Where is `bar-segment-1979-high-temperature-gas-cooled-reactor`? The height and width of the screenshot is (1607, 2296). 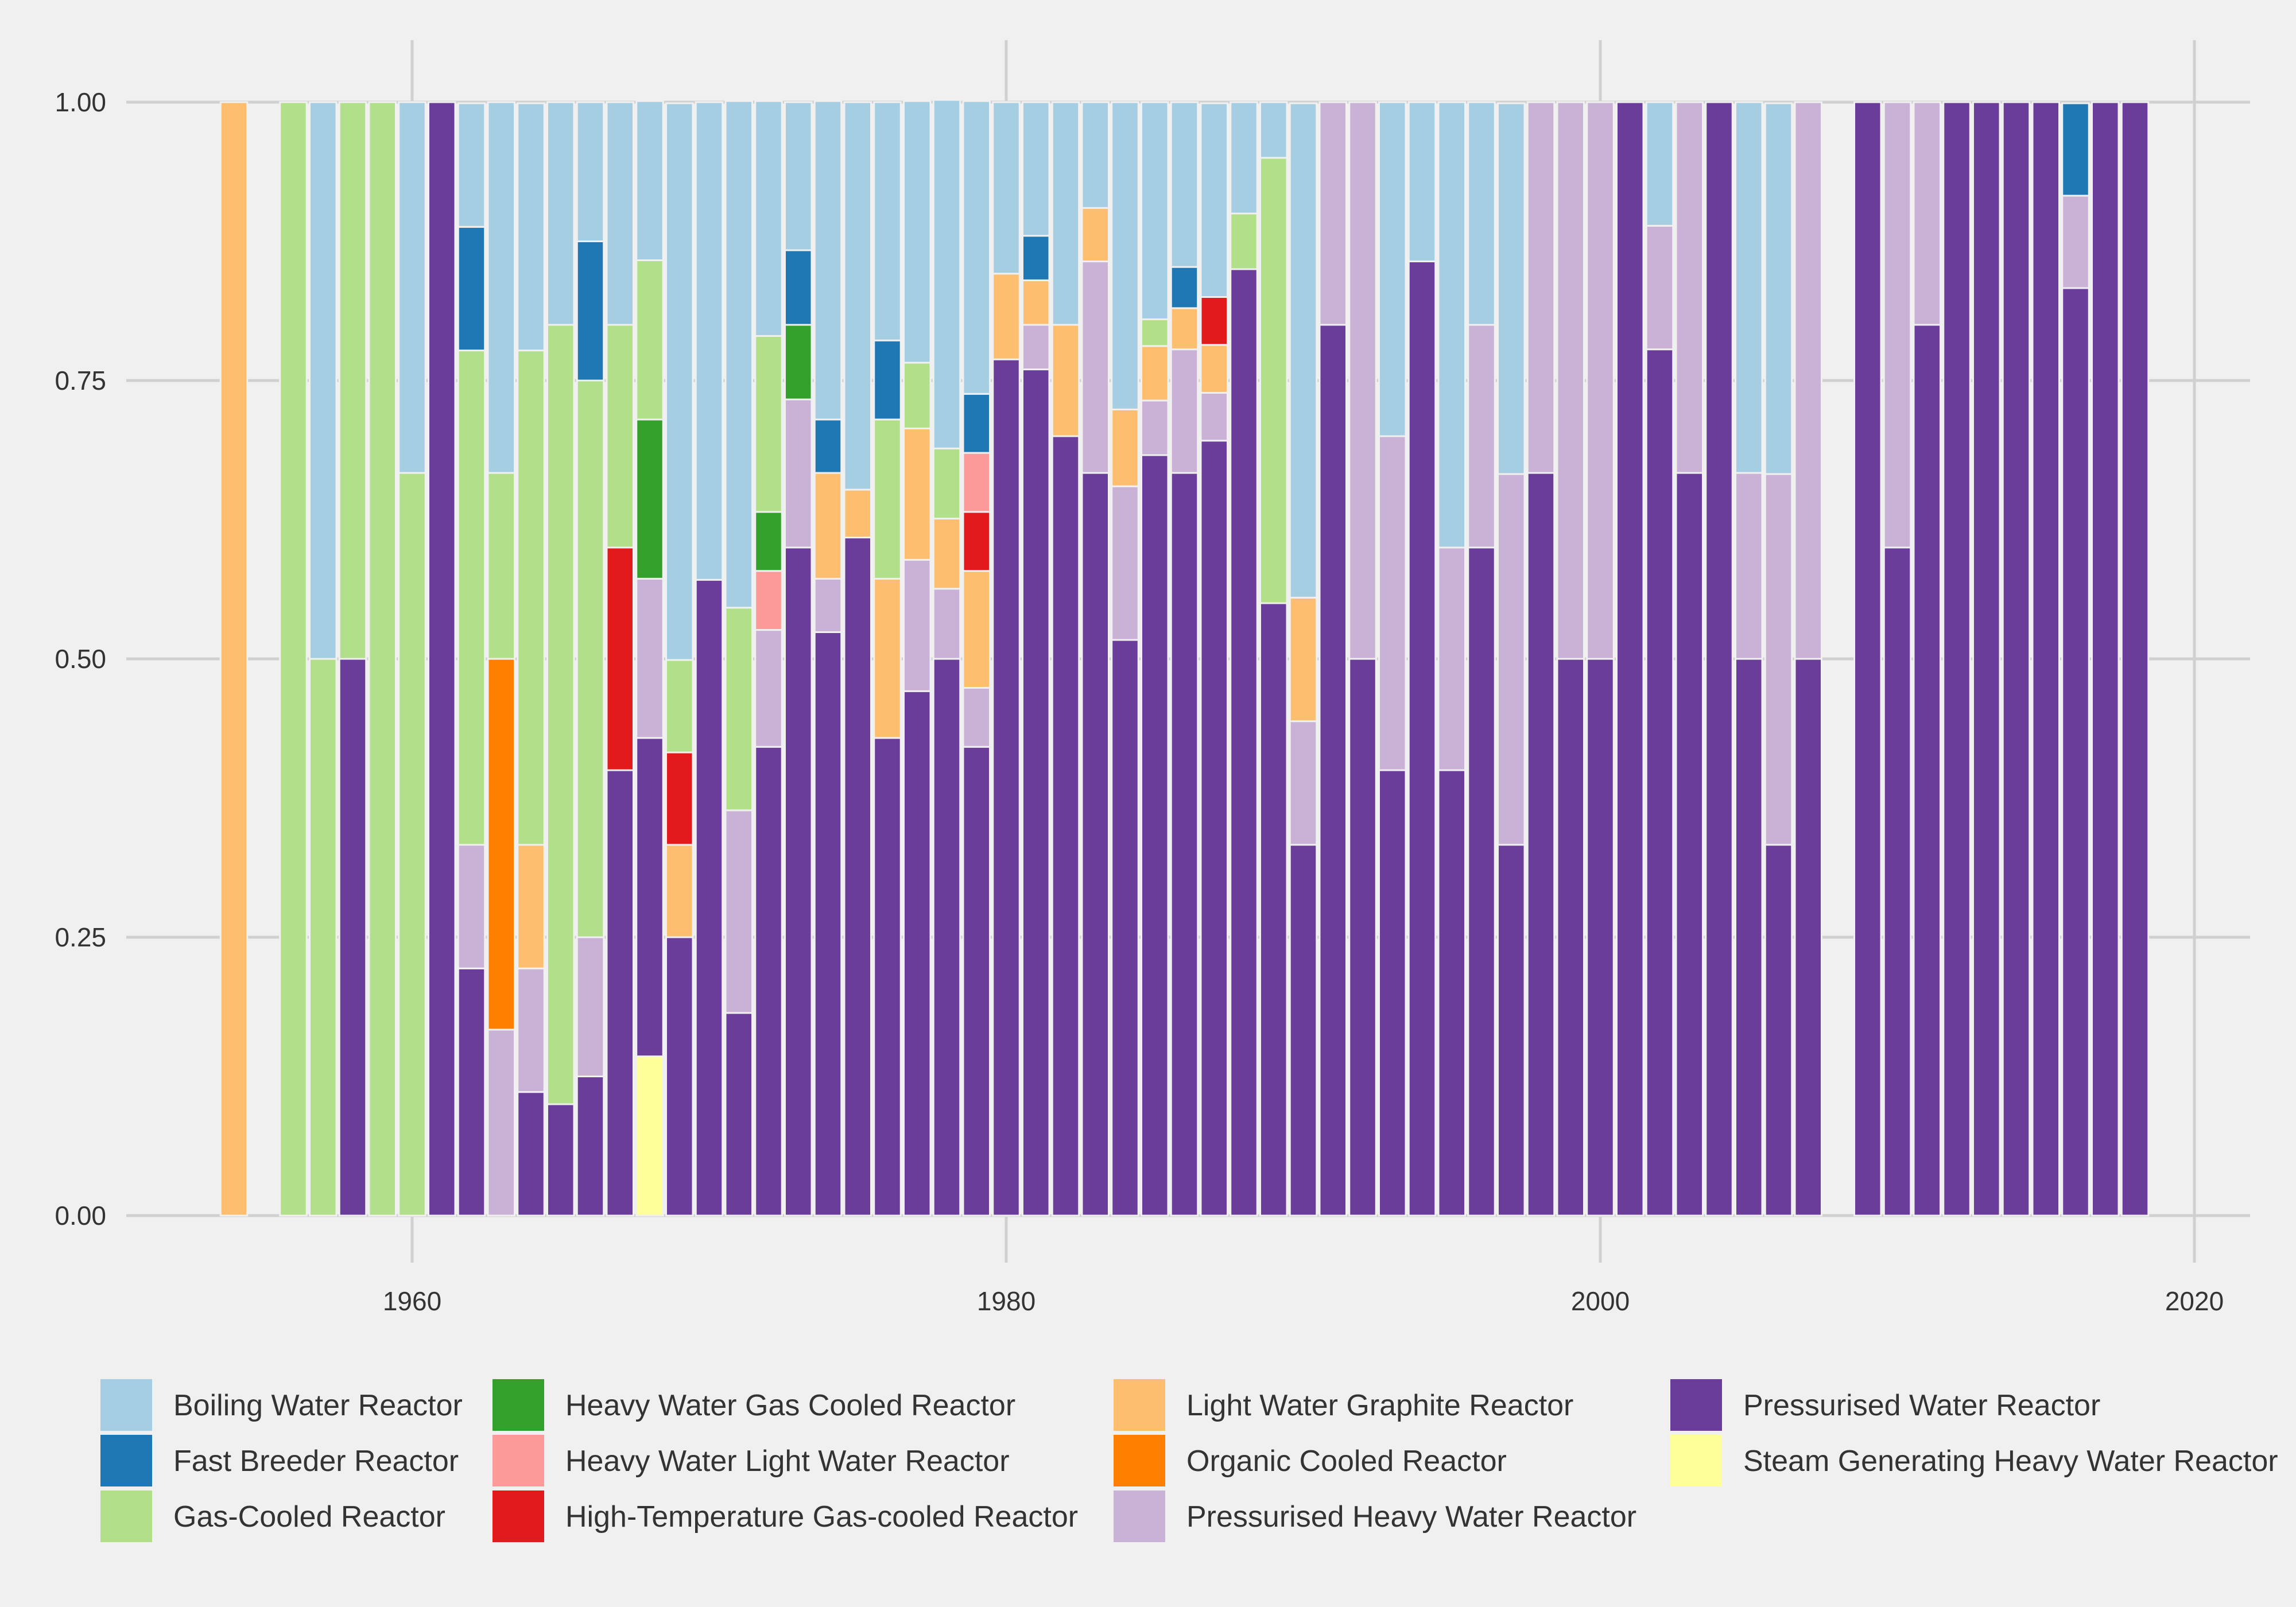
bar-segment-1979-high-temperature-gas-cooled-reactor is located at coordinates (976, 541).